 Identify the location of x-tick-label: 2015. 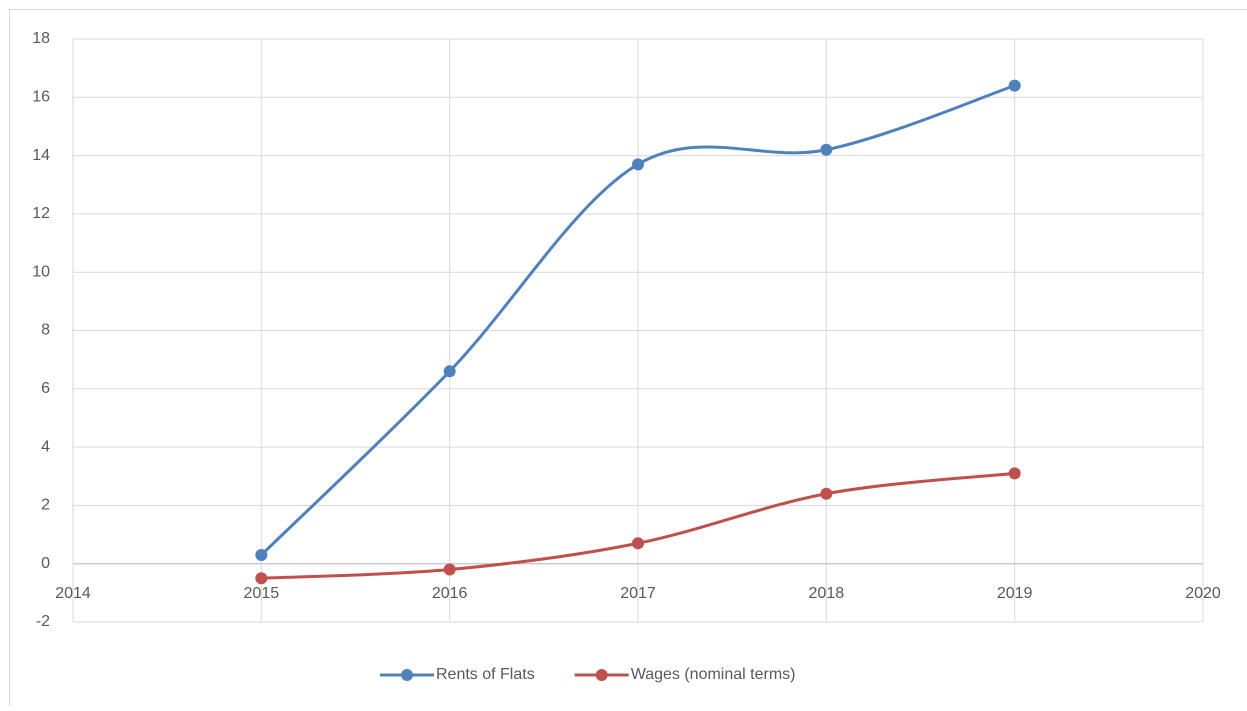
(262, 593).